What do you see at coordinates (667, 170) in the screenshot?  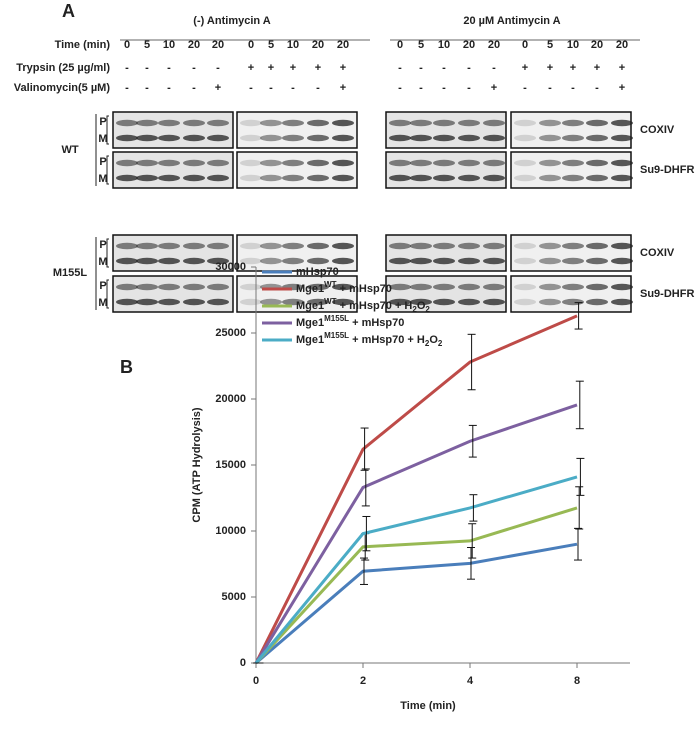 I see `protein-label: Su9-DHFR` at bounding box center [667, 170].